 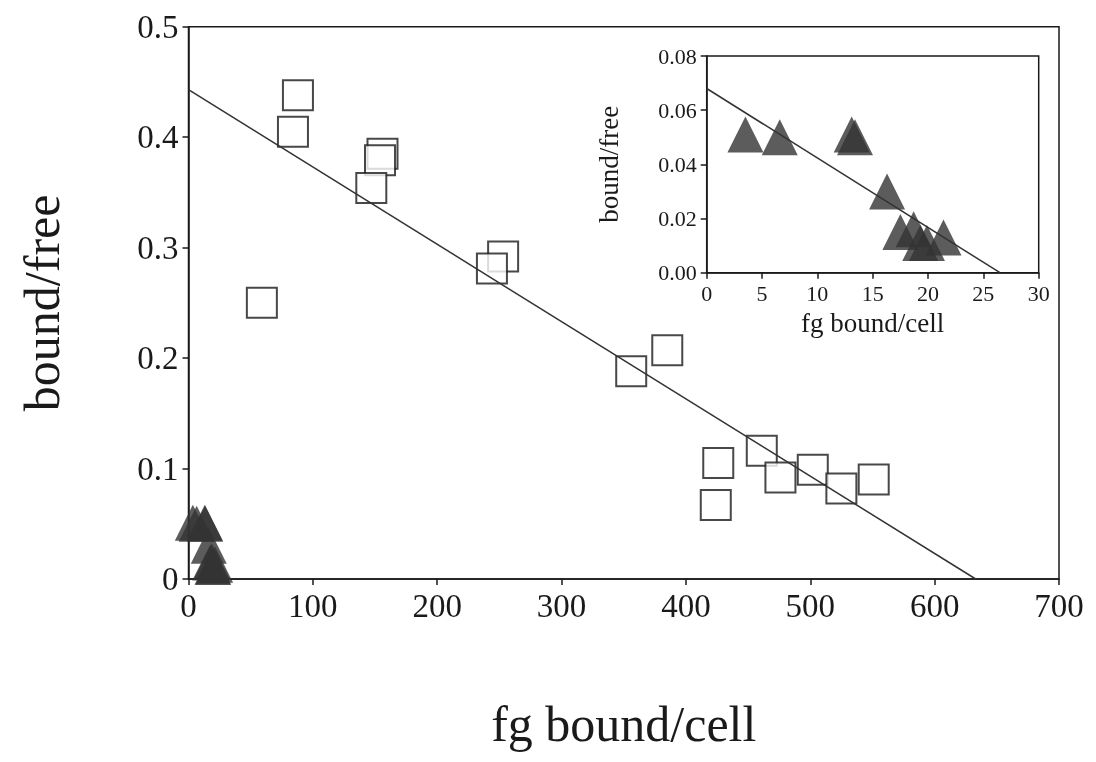 I want to click on x-tick-label: 400, so click(x=686, y=605).